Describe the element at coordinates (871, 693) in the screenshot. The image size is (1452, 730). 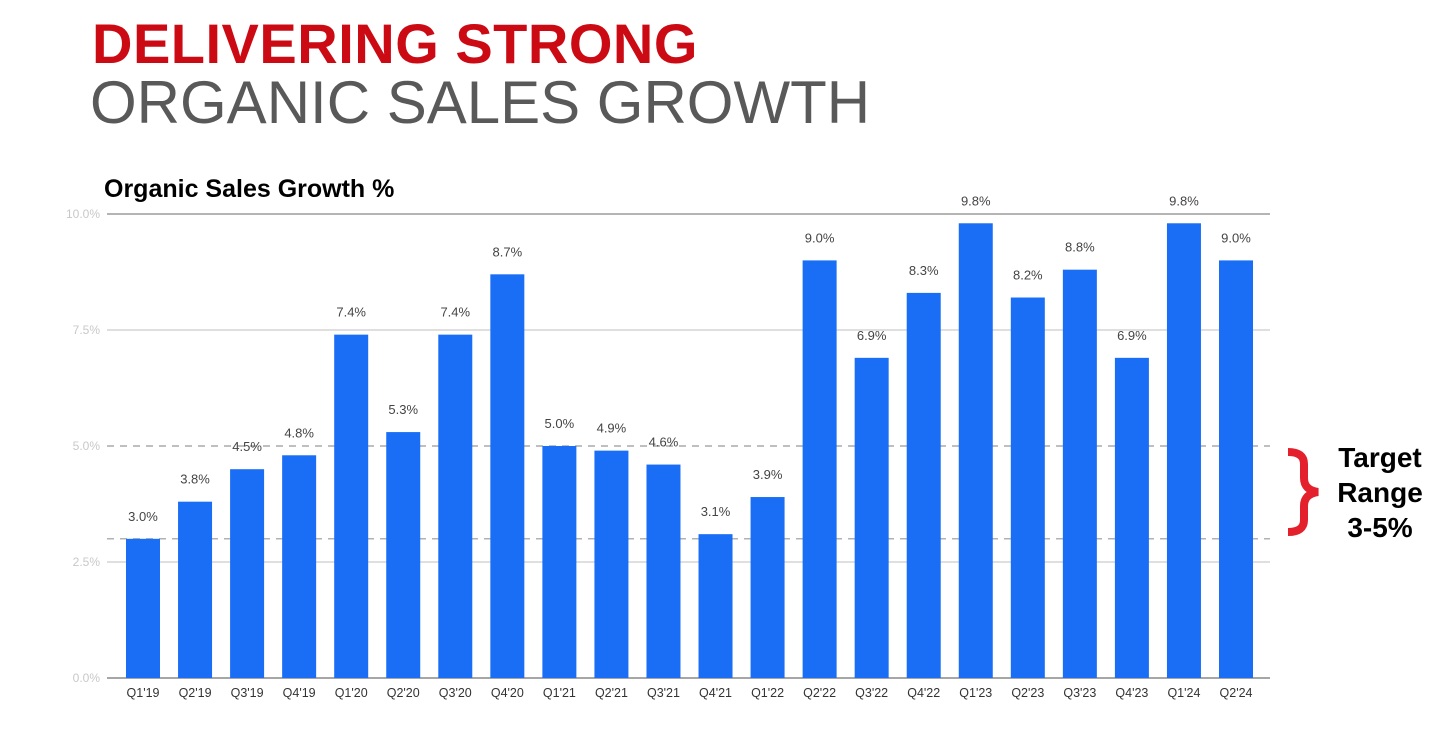
I see `x-tick-label: Q3'22` at that location.